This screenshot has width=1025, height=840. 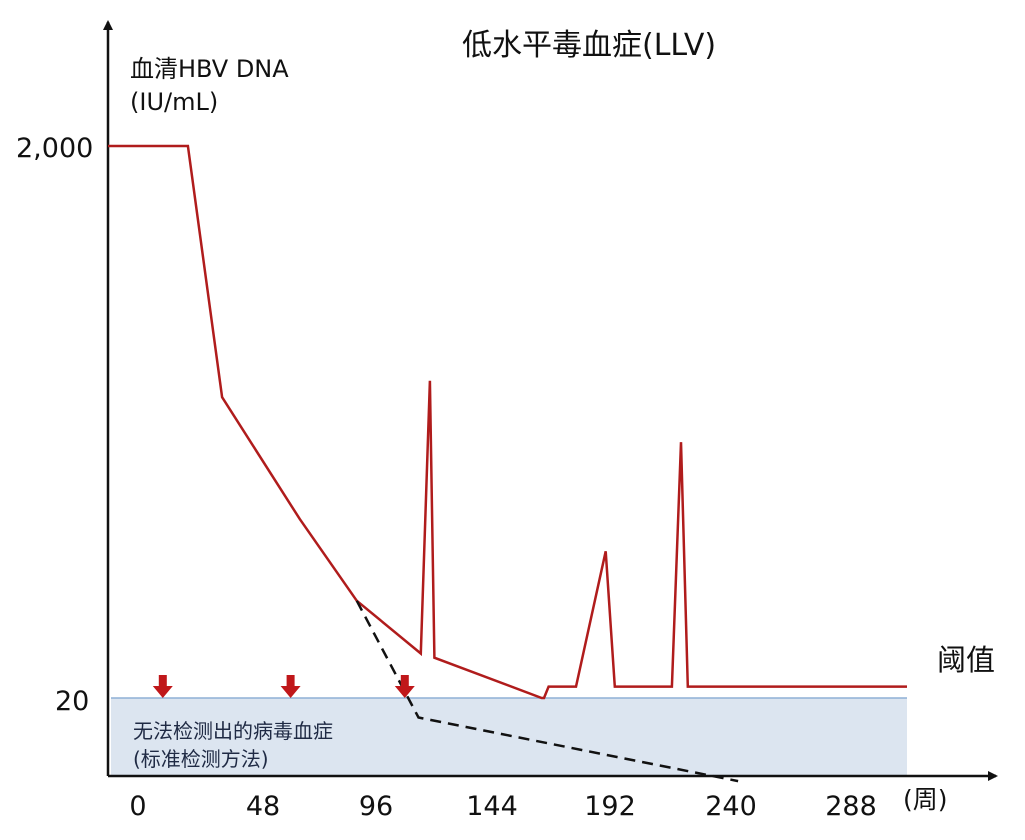 I want to click on x-tick-label-0: 0, so click(x=137, y=806).